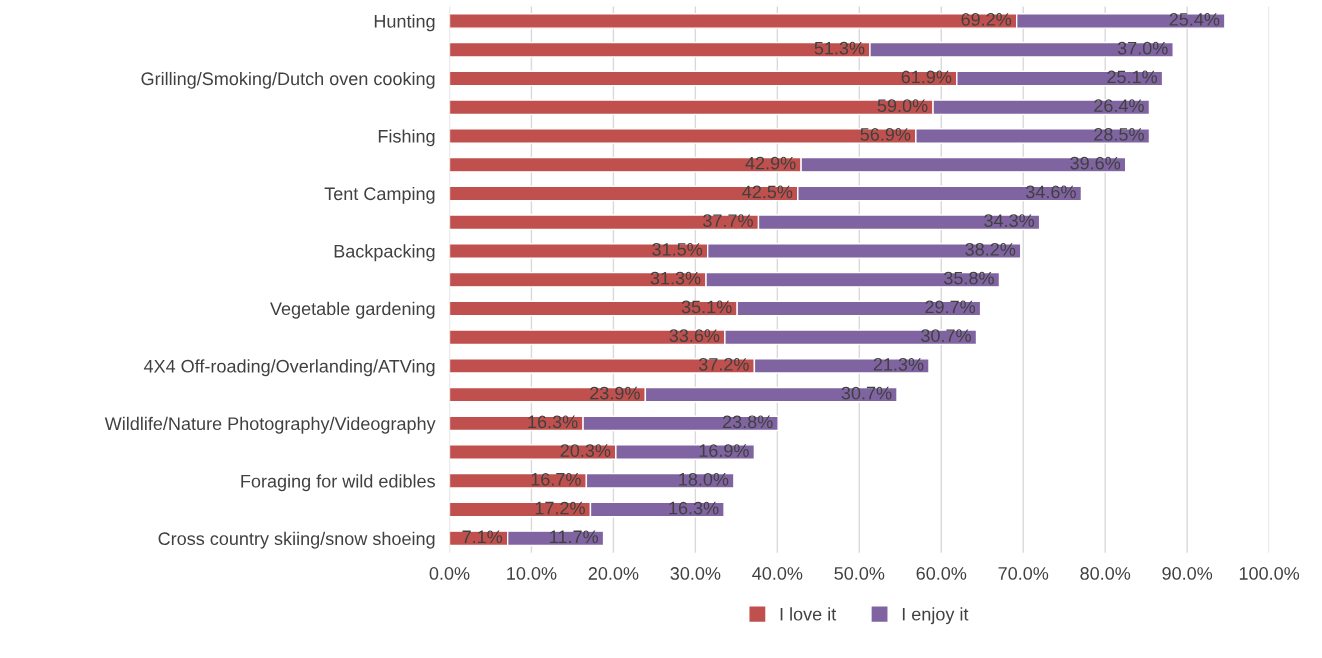 The height and width of the screenshot is (658, 1322). I want to click on legend-label: I love it, so click(808, 614).